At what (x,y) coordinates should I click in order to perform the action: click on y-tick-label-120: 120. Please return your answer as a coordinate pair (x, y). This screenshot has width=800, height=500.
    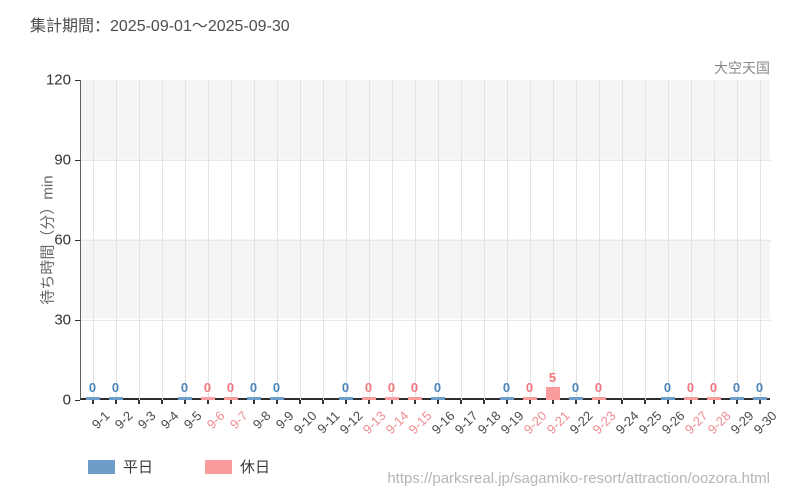
    Looking at the image, I should click on (58, 80).